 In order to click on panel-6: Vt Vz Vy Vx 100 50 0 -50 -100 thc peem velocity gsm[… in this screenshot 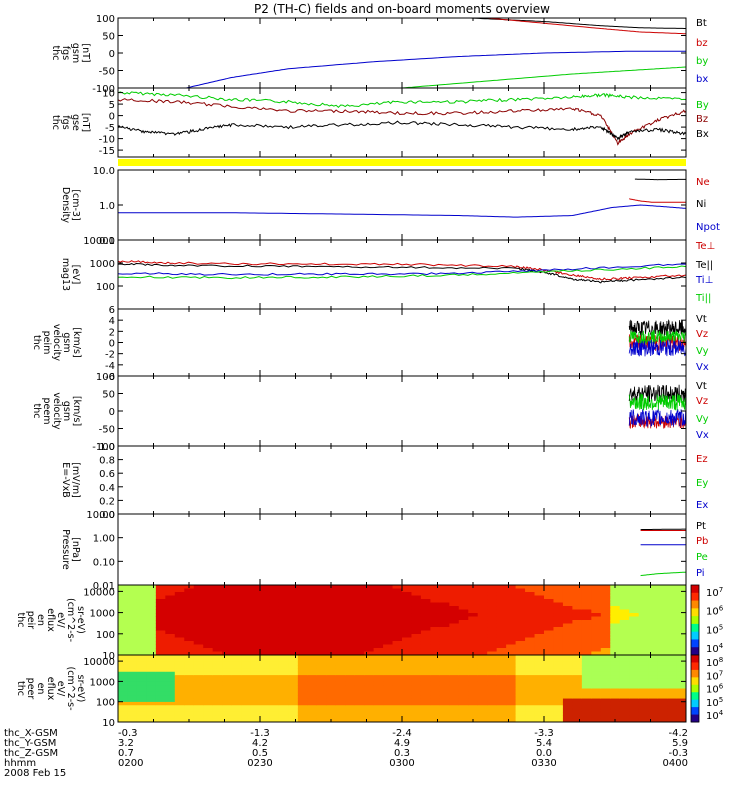, I will do `click(370, 412)`.